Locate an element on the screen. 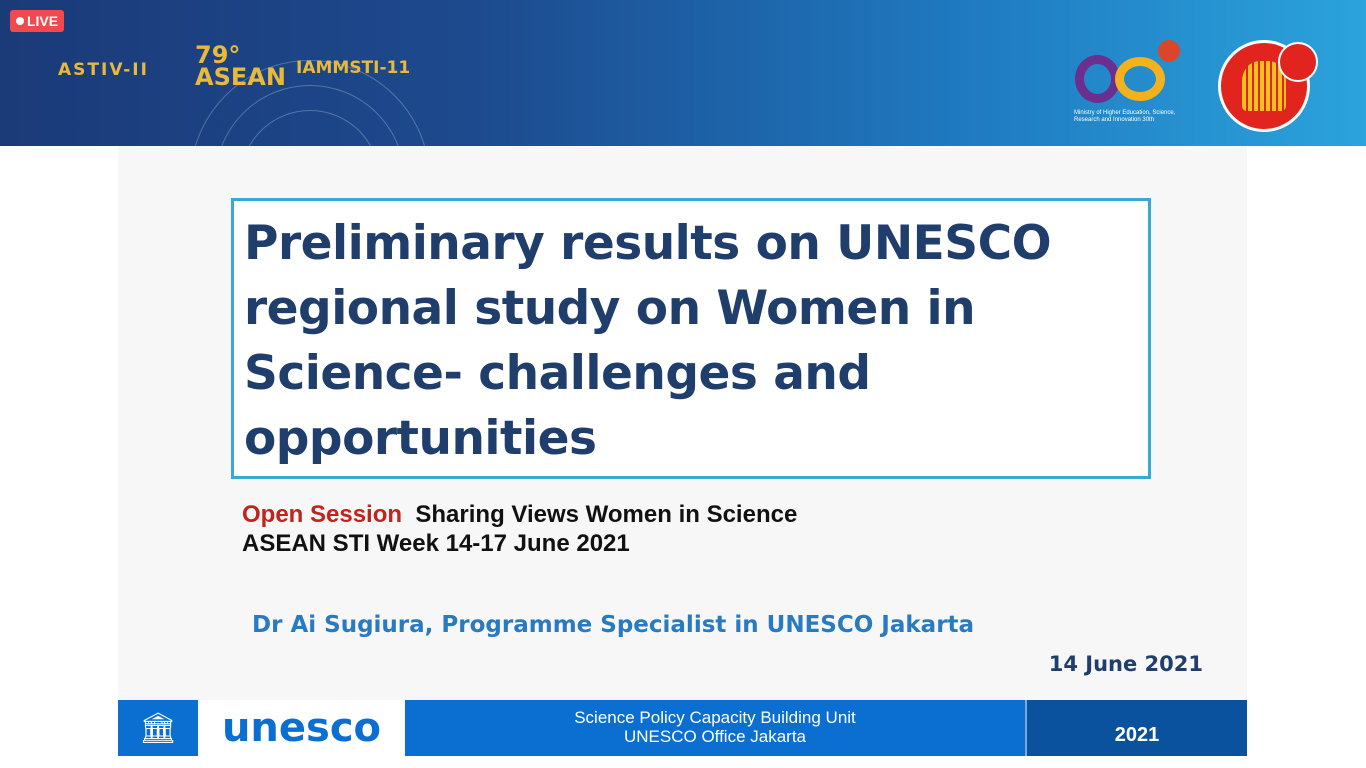 The image size is (1366, 768). live-dot-icon is located at coordinates (19, 21).